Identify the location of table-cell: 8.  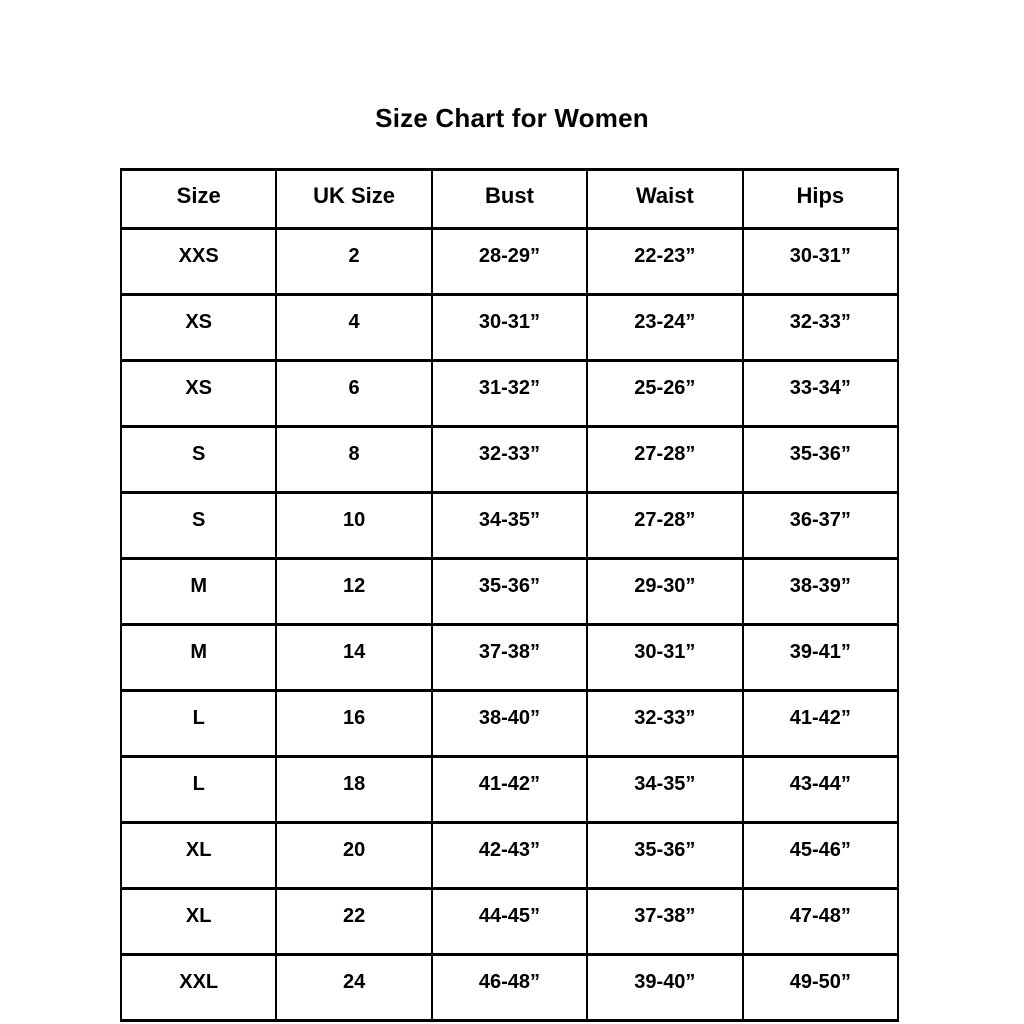
(354, 459).